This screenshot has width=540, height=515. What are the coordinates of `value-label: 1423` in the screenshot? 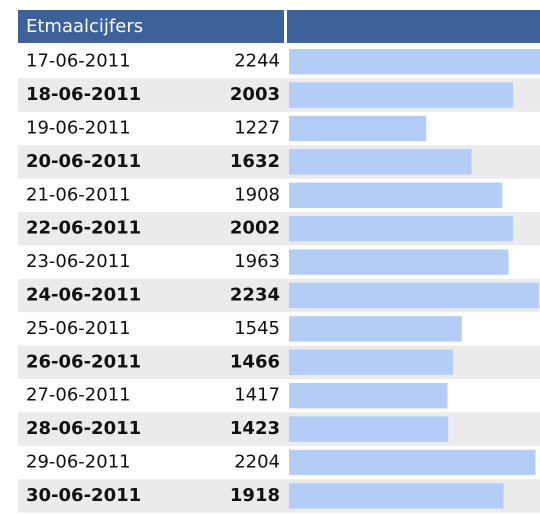 It's located at (255, 428).